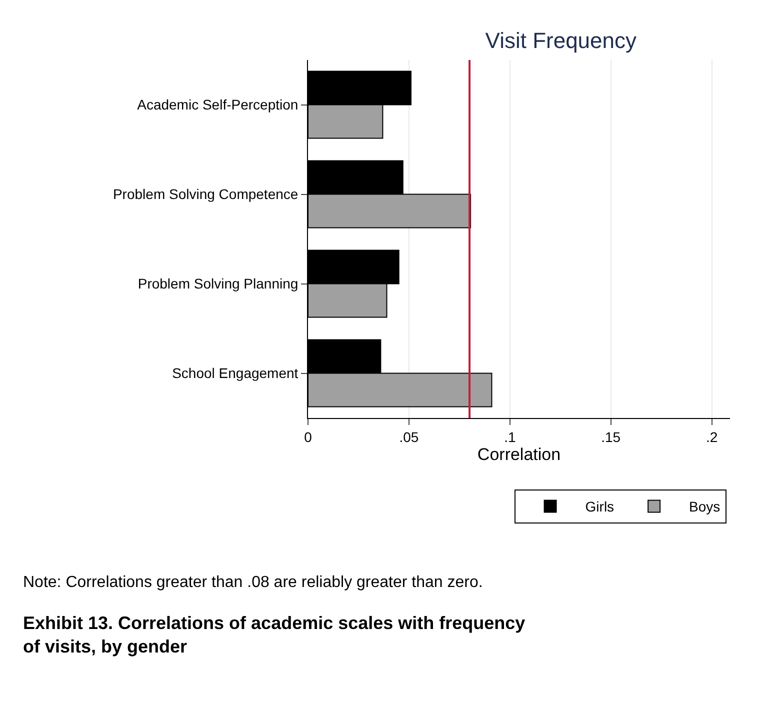 This screenshot has width=758, height=719. Describe the element at coordinates (235, 373) in the screenshot. I see `y-tick-label: School Engagement` at that location.